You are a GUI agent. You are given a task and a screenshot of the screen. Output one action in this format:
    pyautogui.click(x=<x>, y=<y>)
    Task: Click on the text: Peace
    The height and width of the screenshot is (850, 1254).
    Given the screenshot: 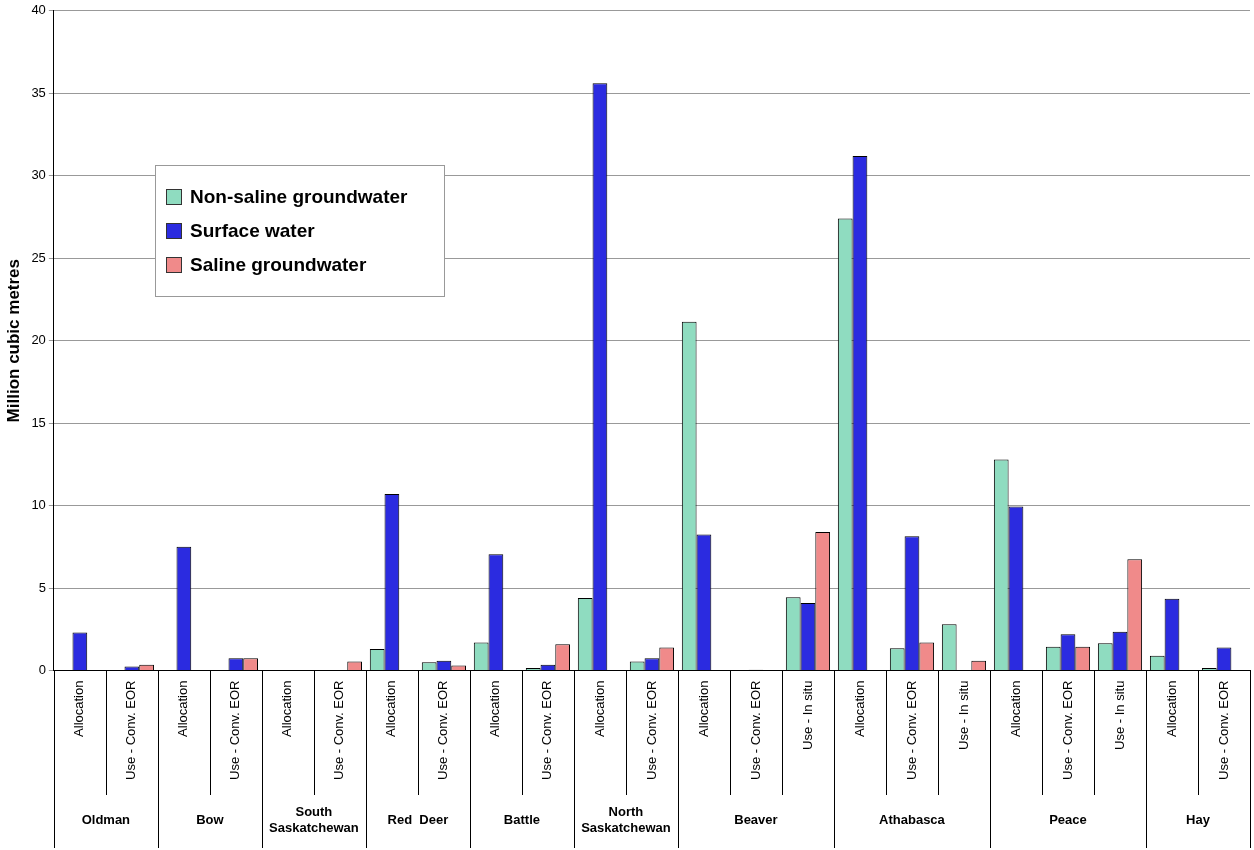 What is the action you would take?
    pyautogui.click(x=1068, y=819)
    